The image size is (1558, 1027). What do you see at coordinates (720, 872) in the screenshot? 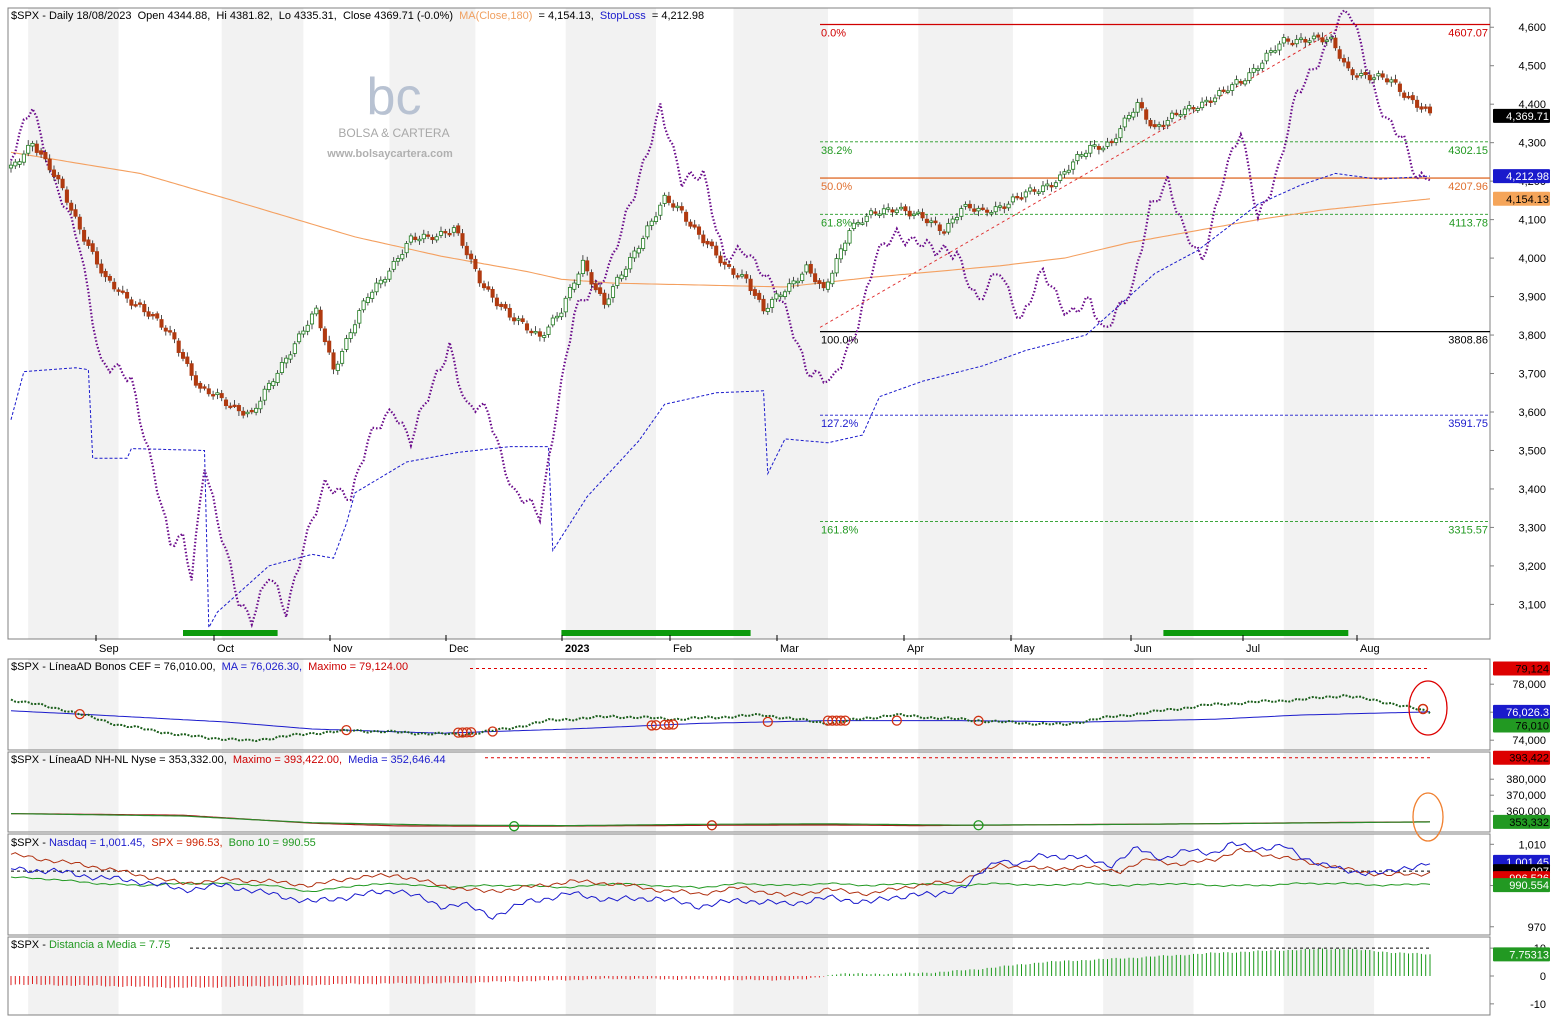
I see `spx-line` at bounding box center [720, 872].